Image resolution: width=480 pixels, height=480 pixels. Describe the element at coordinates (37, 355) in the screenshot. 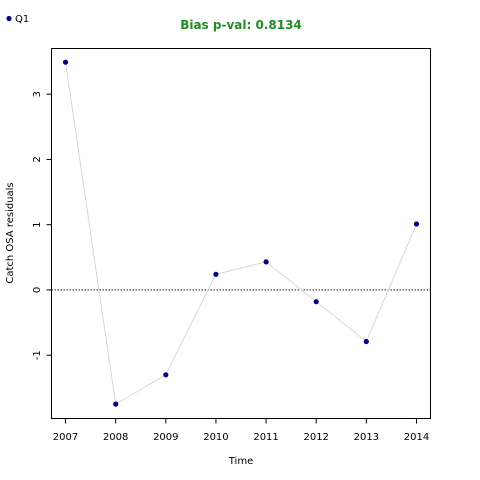

I see `y-tick-label: -1` at that location.